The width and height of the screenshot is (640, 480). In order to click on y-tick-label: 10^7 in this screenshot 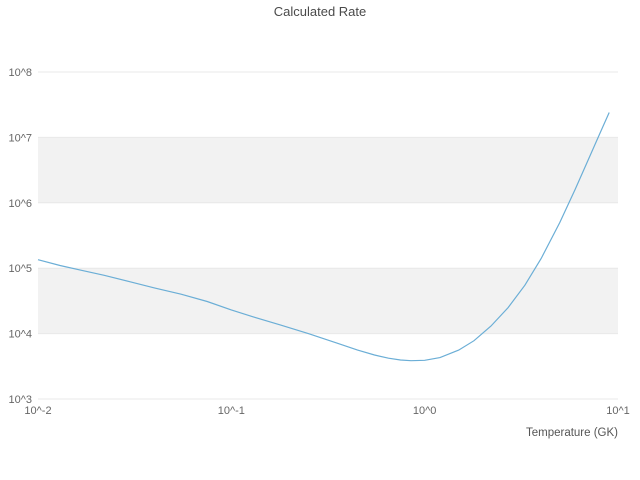, I will do `click(20, 138)`.